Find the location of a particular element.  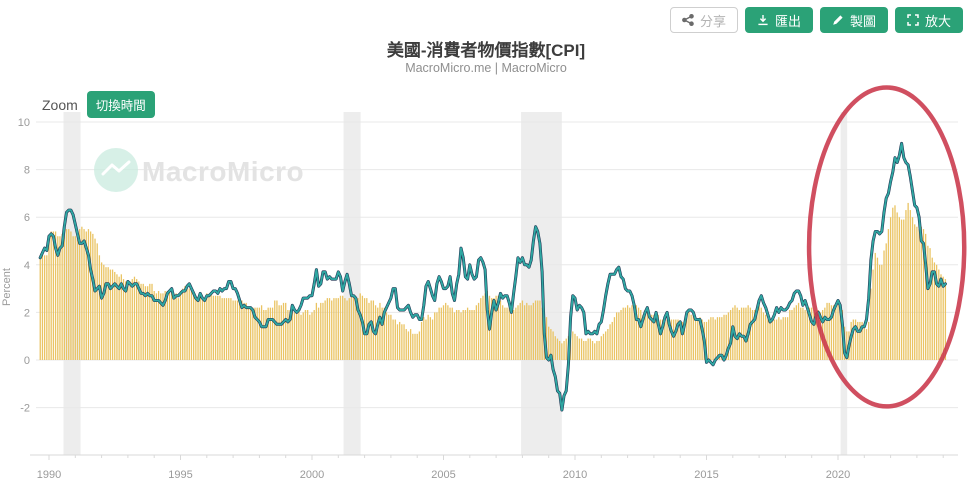

y-tick-label: 4 is located at coordinates (27, 266).